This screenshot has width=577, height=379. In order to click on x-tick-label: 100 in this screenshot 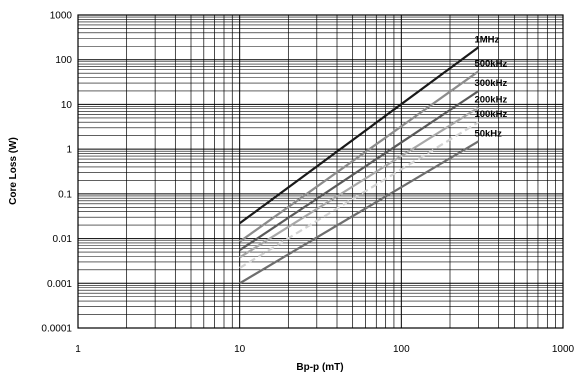, I will do `click(401, 349)`.